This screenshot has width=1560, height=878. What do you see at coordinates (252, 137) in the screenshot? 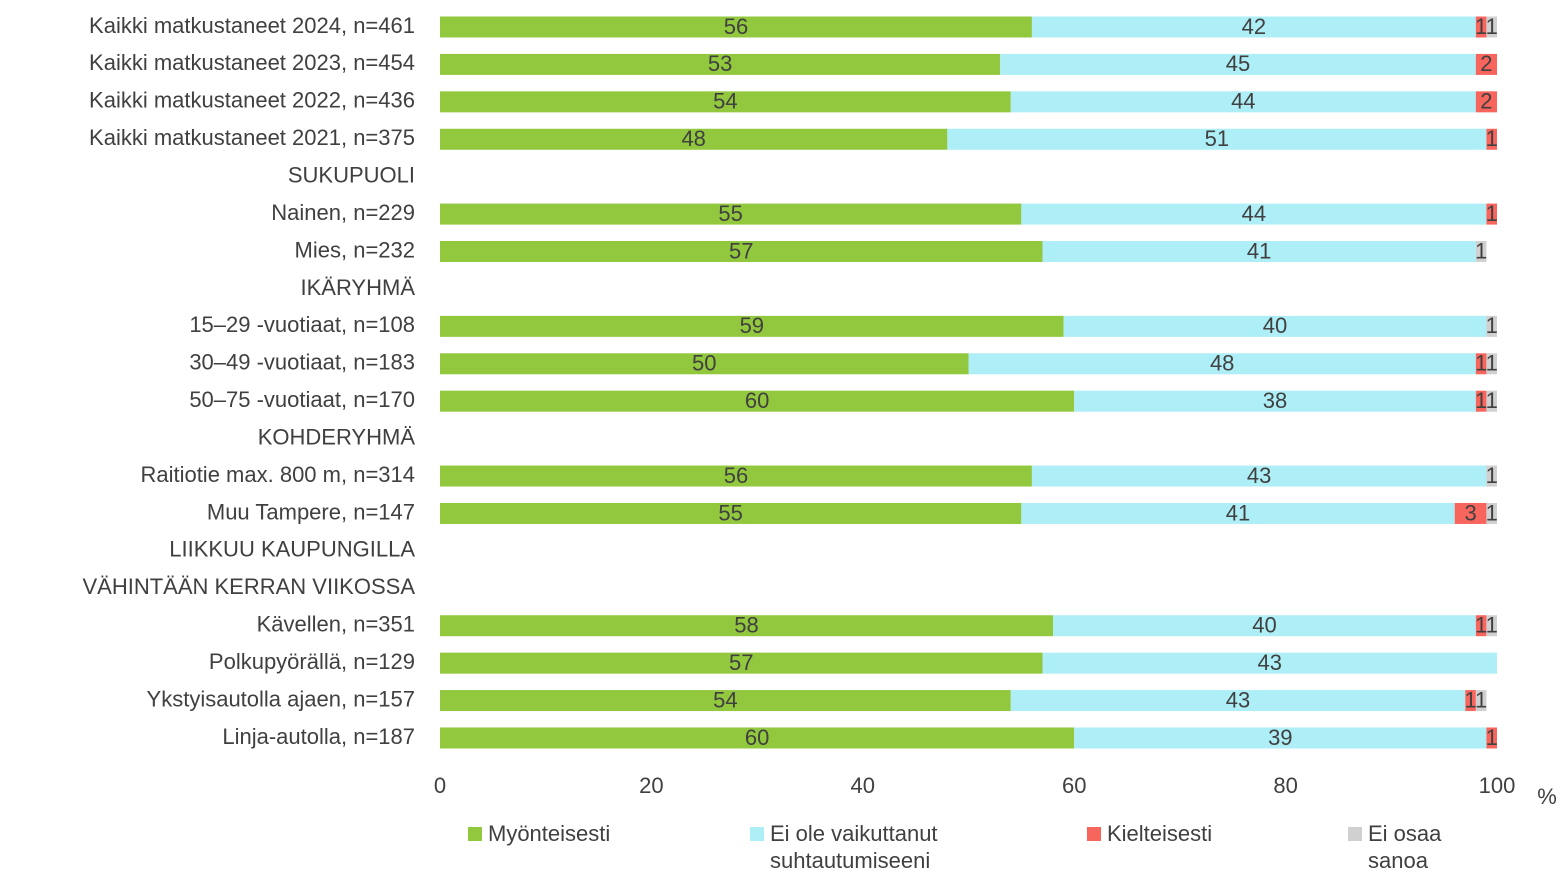
I see `y-tick-label: Kaikki matkustaneet 2021, n=375` at bounding box center [252, 137].